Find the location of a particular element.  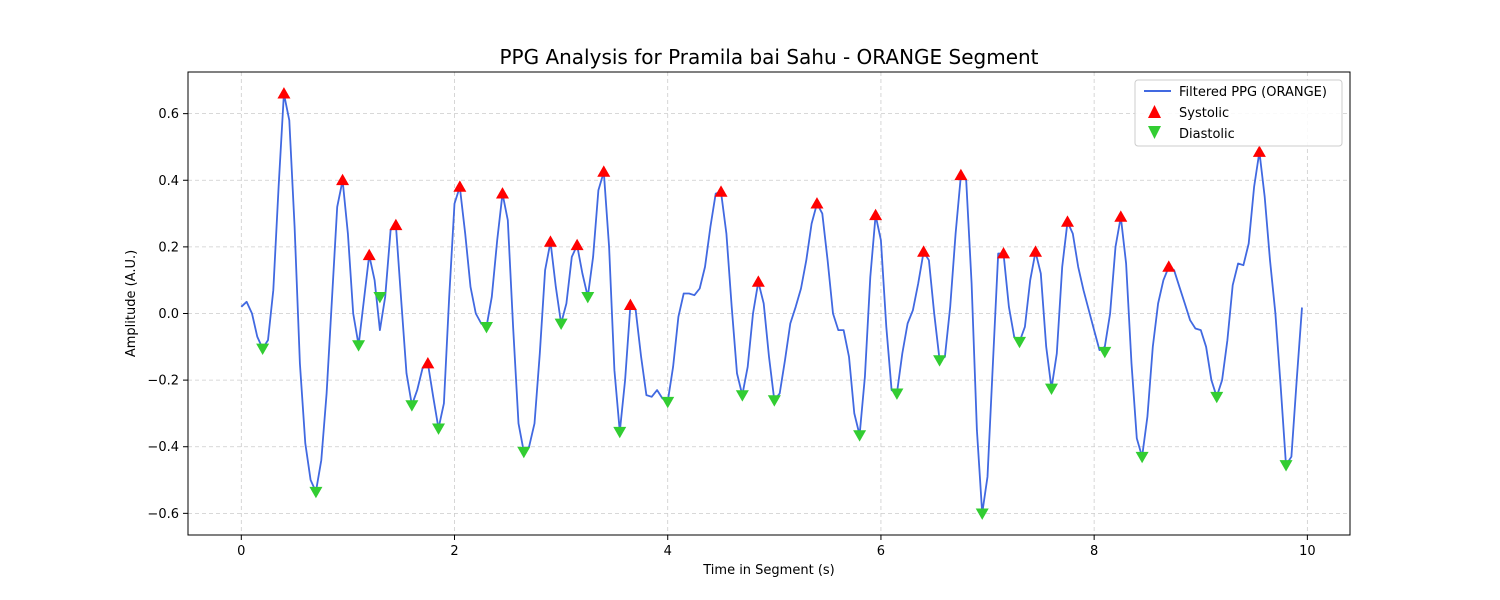

y-tick-label: 0.6 is located at coordinates (168, 114).